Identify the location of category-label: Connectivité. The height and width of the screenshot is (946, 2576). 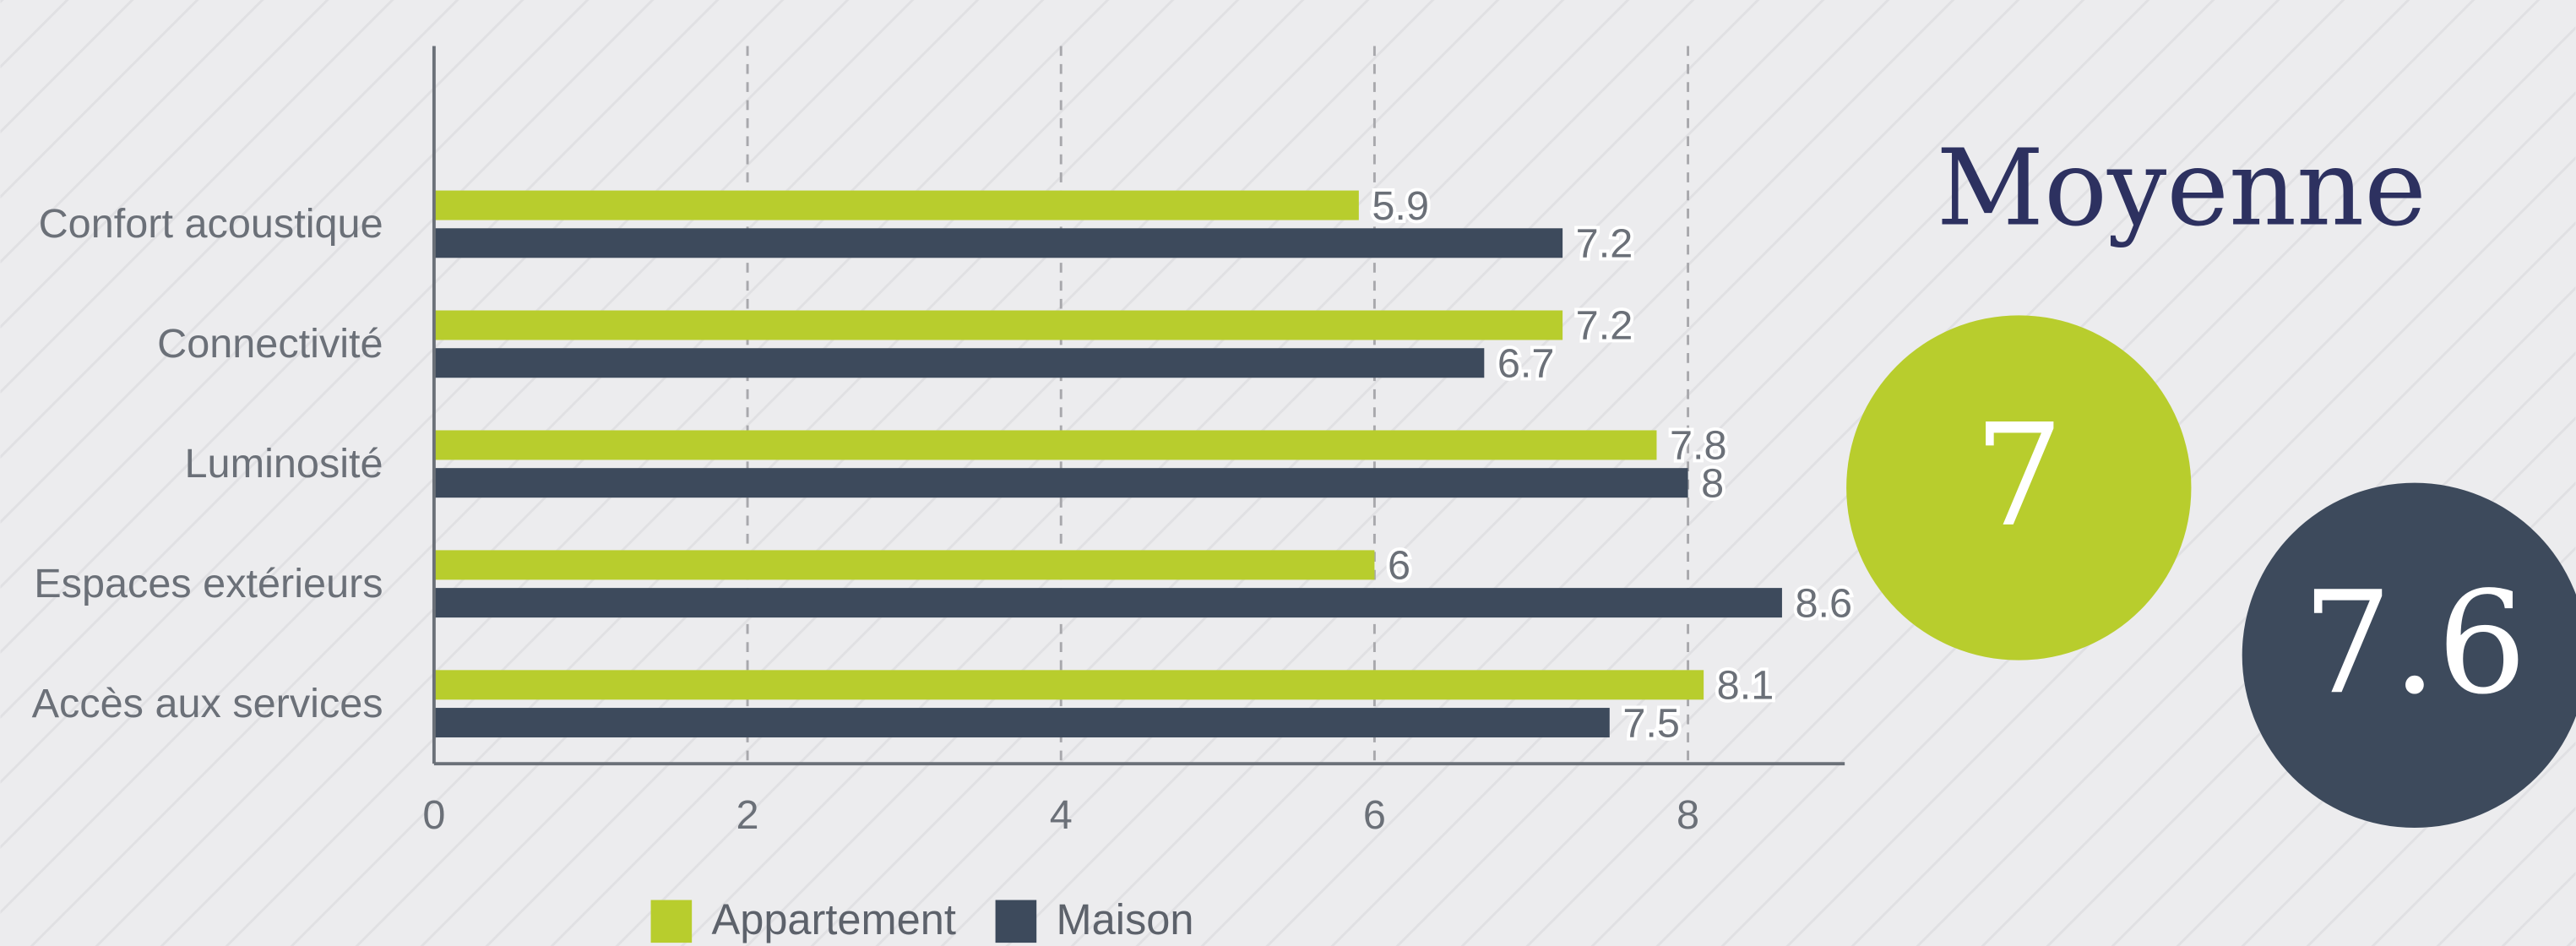
(270, 344).